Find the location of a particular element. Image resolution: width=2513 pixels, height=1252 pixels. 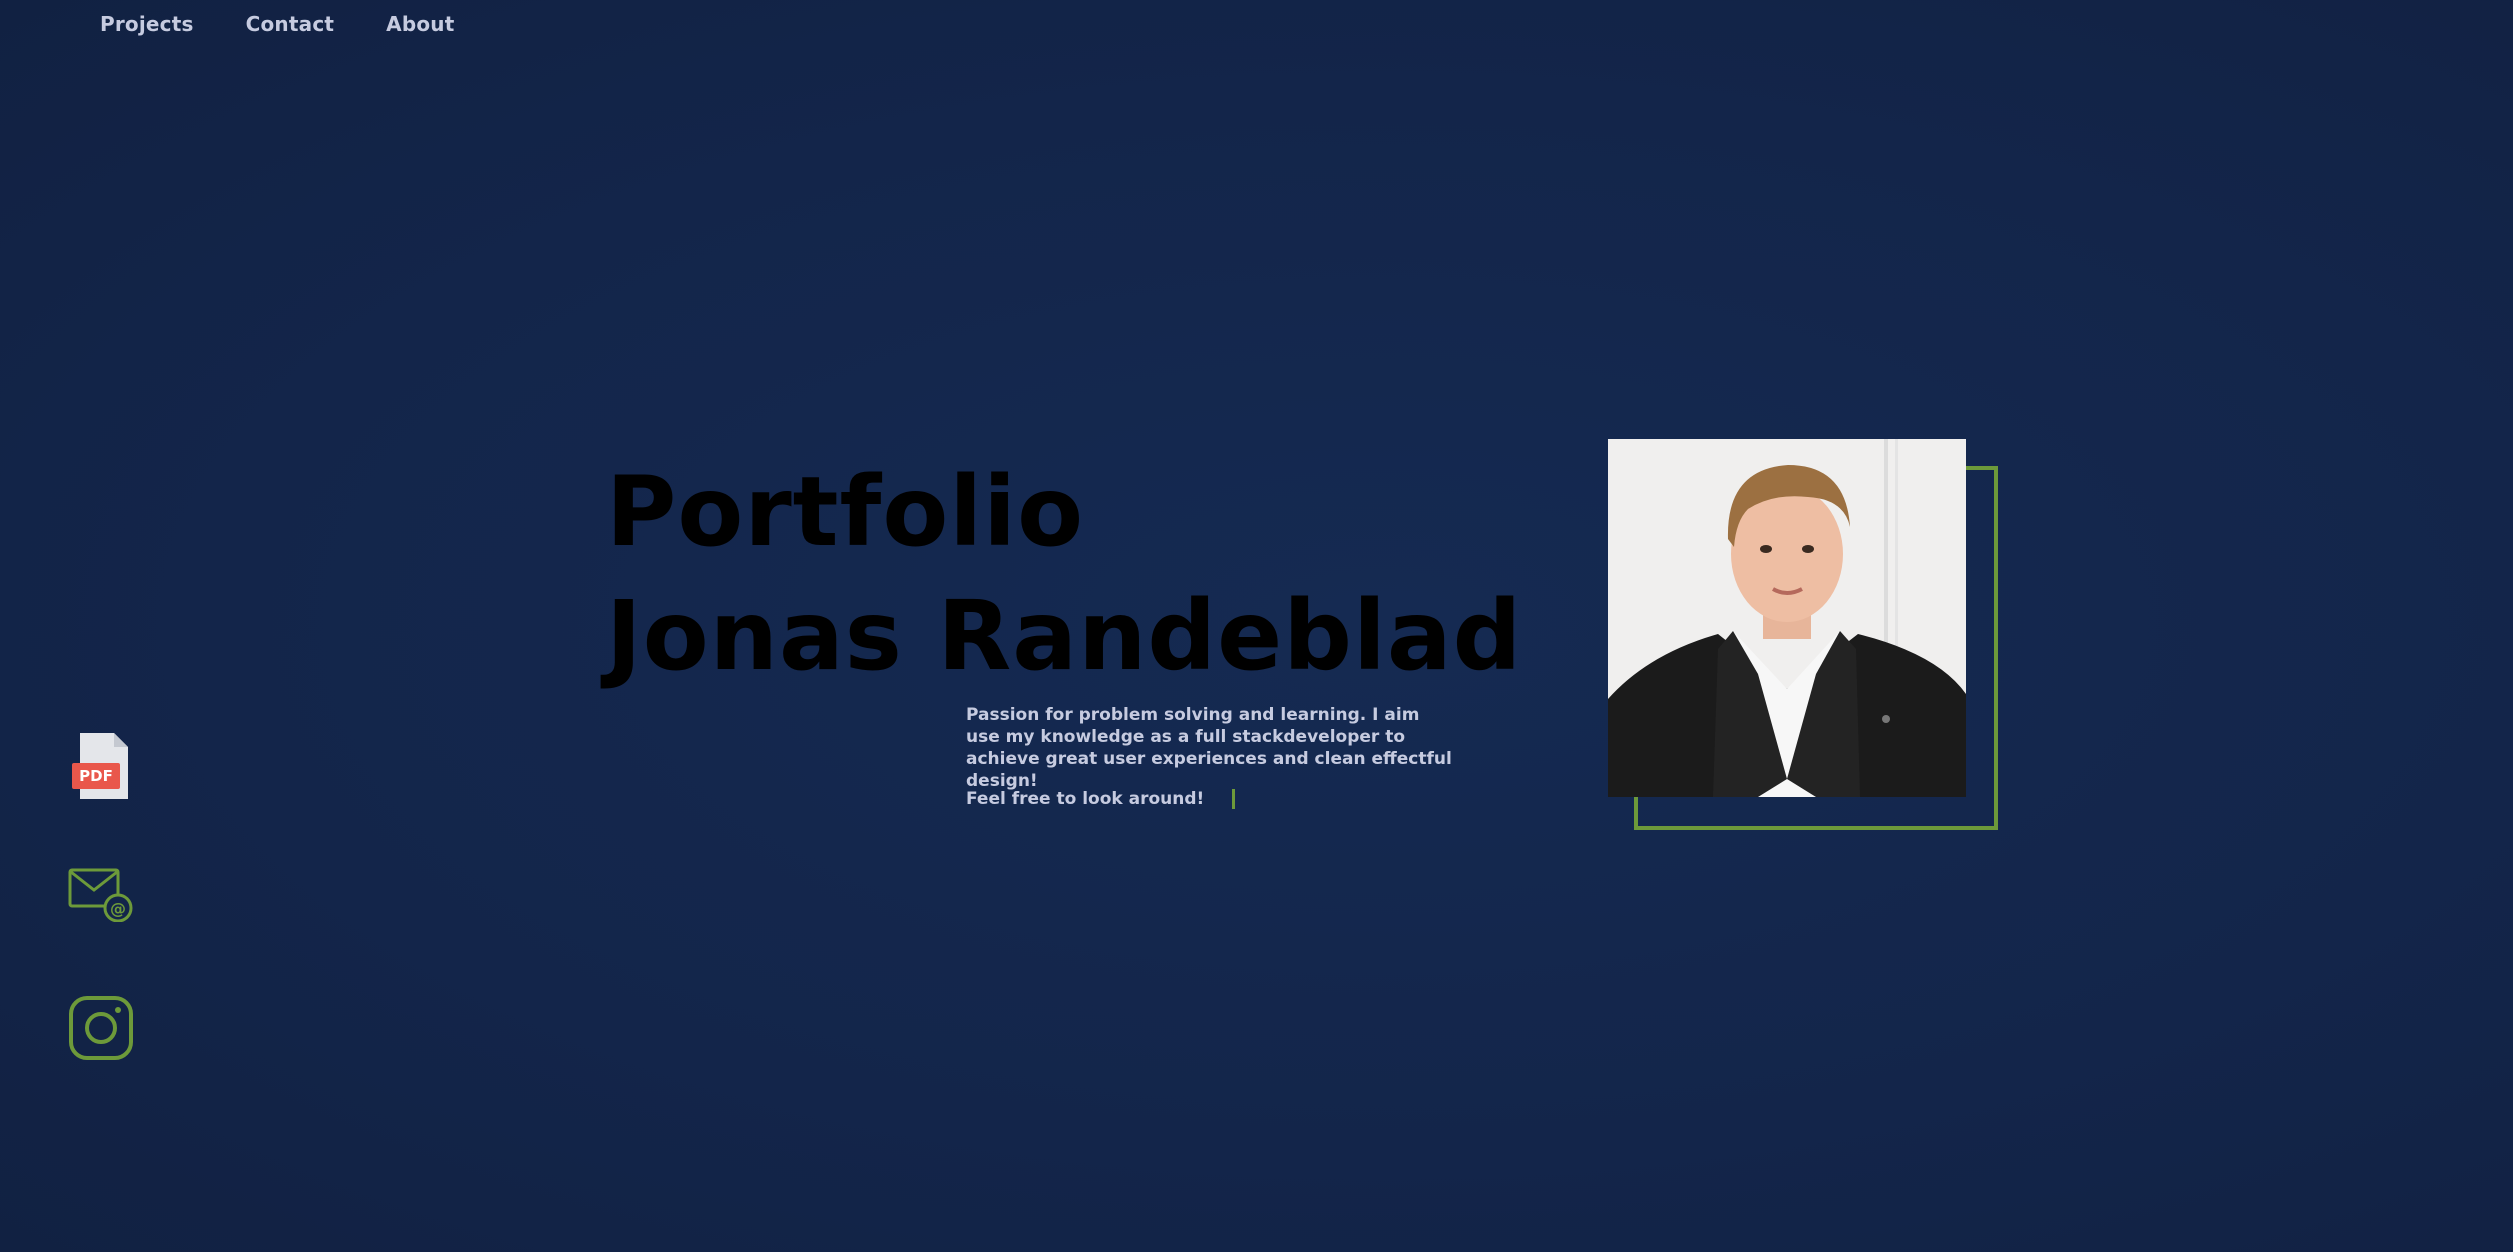

email-icon: @ is located at coordinates (100, 895).